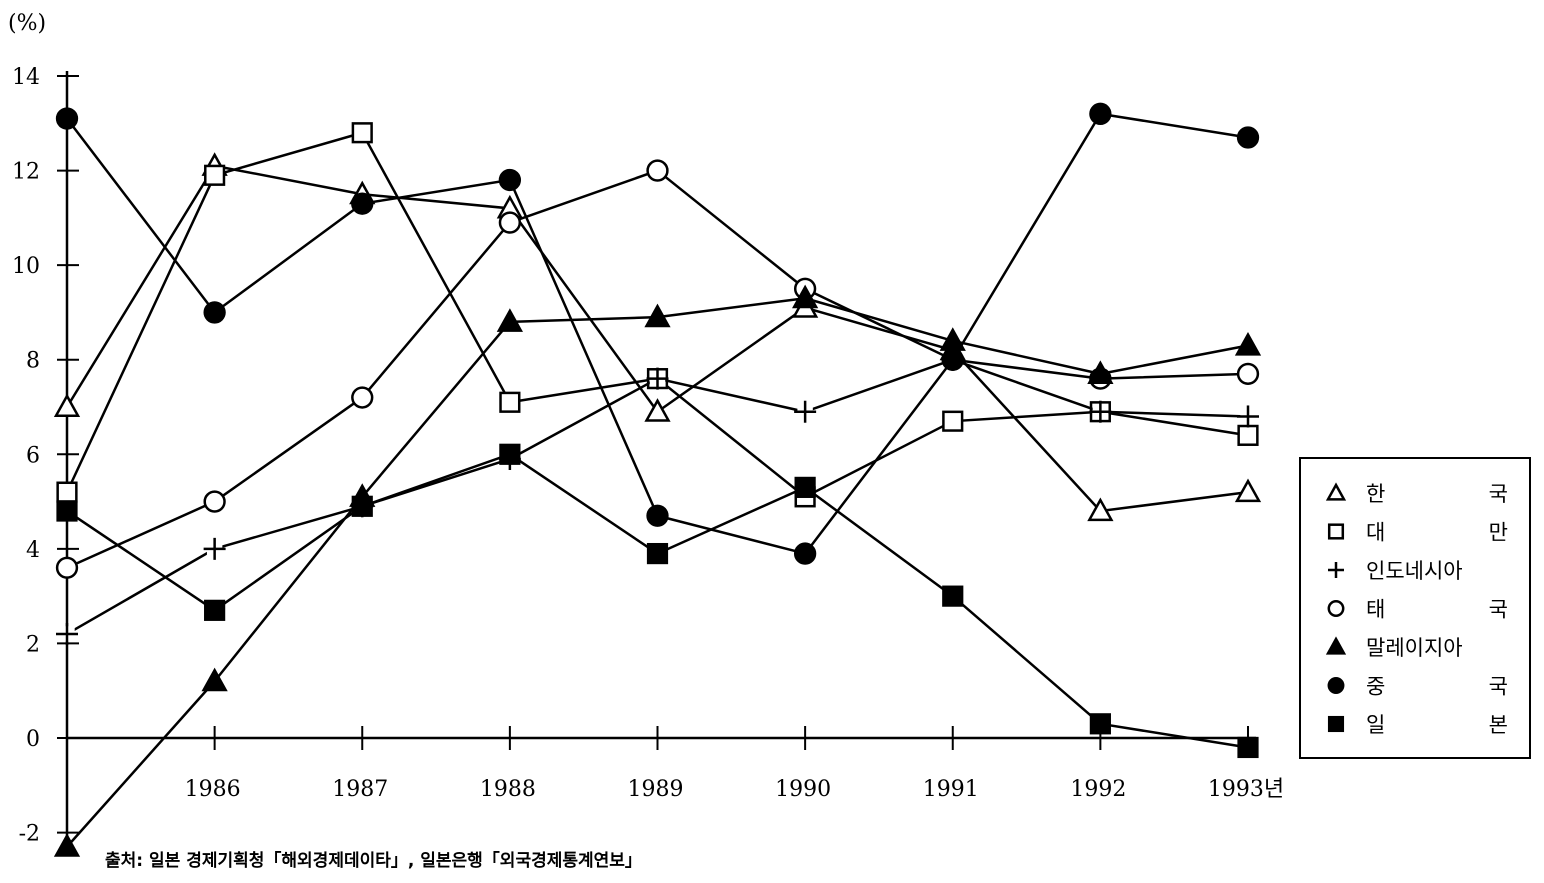 The height and width of the screenshot is (883, 1544). Describe the element at coordinates (360, 789) in the screenshot. I see `x-tick-label: 1987` at that location.